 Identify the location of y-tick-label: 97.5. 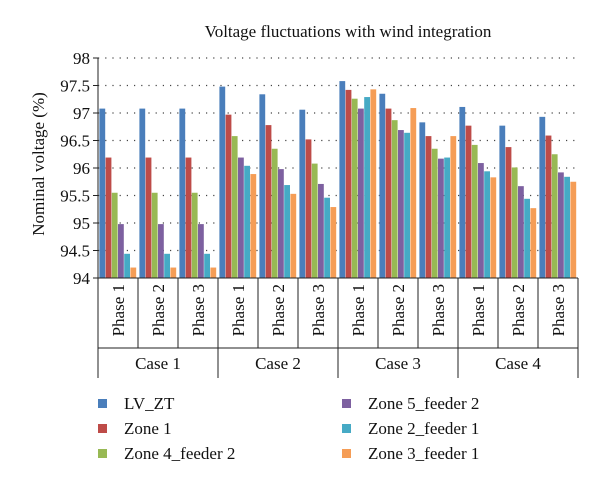
(75, 86).